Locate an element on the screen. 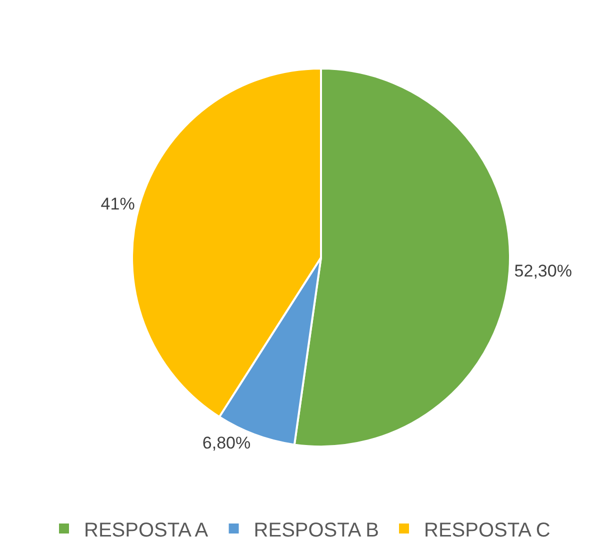 The width and height of the screenshot is (600, 548). data-label: 6,80% is located at coordinates (226, 443).